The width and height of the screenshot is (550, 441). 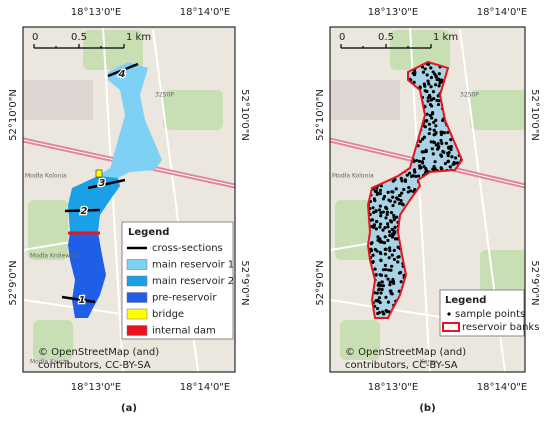 I want to click on reservoir-banks, so click(x=415, y=189).